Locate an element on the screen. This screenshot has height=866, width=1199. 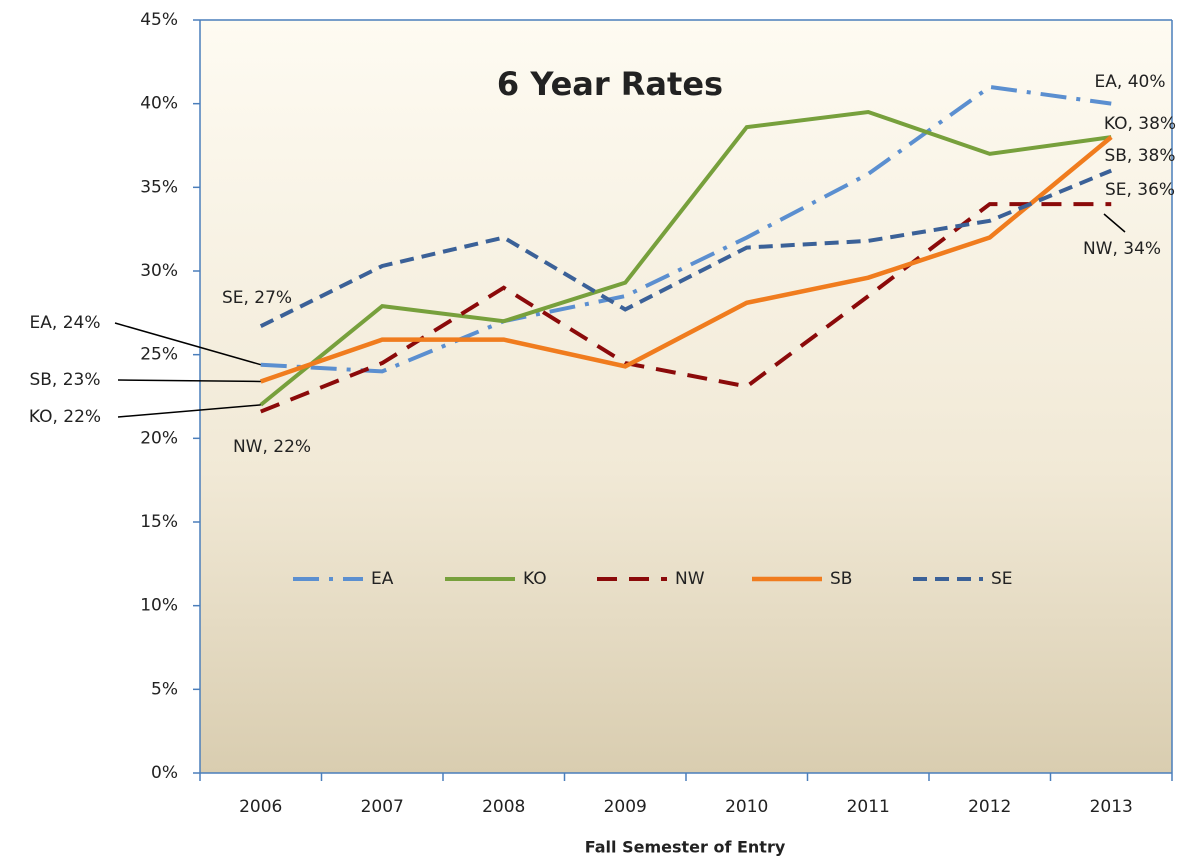
legend-label: SE is located at coordinates (1002, 579).